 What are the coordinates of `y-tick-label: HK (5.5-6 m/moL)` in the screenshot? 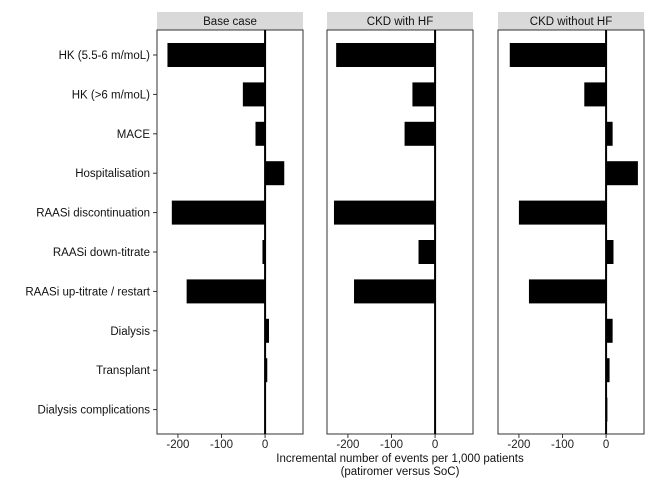 It's located at (105, 56).